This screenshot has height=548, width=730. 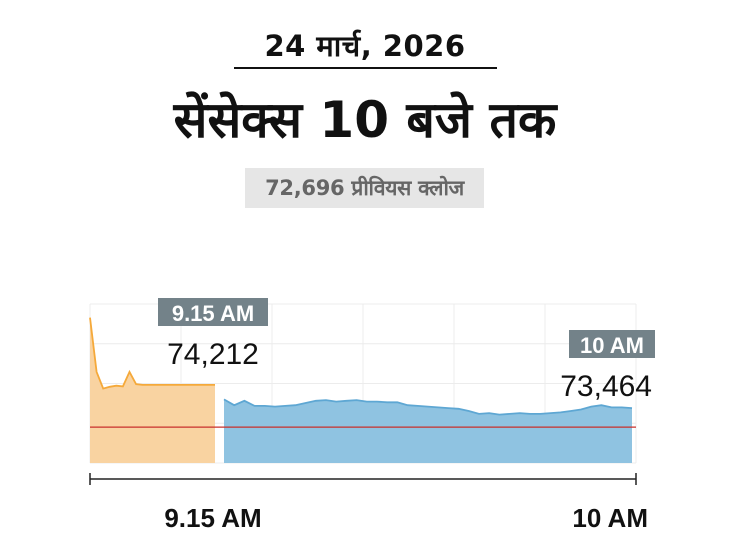 I want to click on end-time-tag-label: 10 AM, so click(x=612, y=345).